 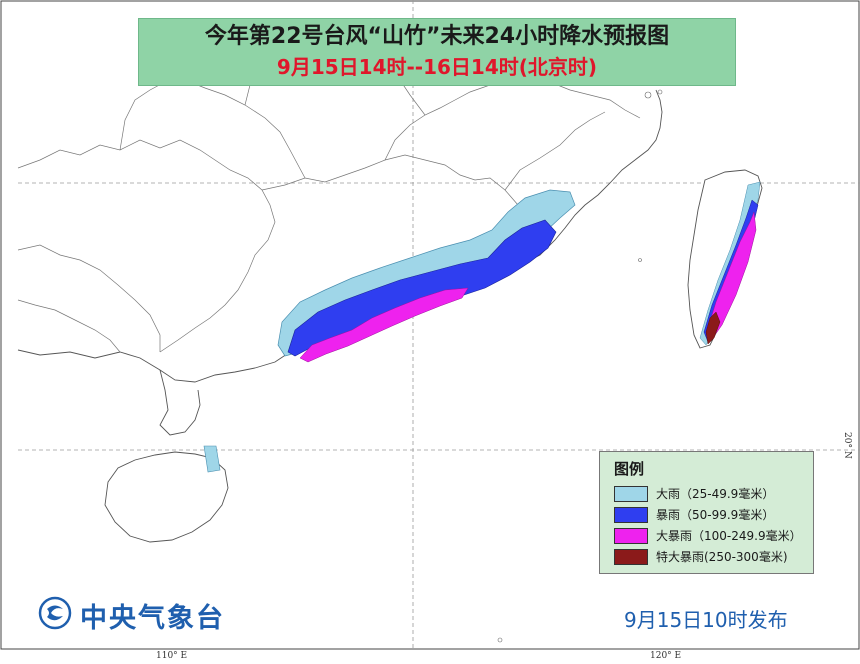 What do you see at coordinates (715, 494) in the screenshot?
I see `legend-label: 大雨（25-49.9毫米）` at bounding box center [715, 494].